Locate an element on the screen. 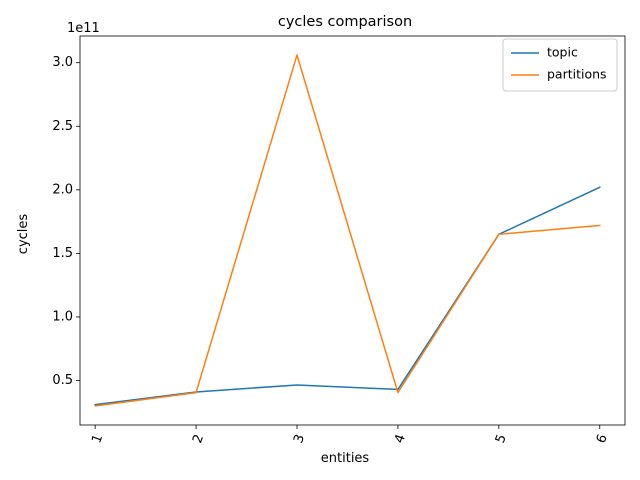 This screenshot has height=480, width=640. y-axis-offset-label: 1e11 is located at coordinates (83, 28).